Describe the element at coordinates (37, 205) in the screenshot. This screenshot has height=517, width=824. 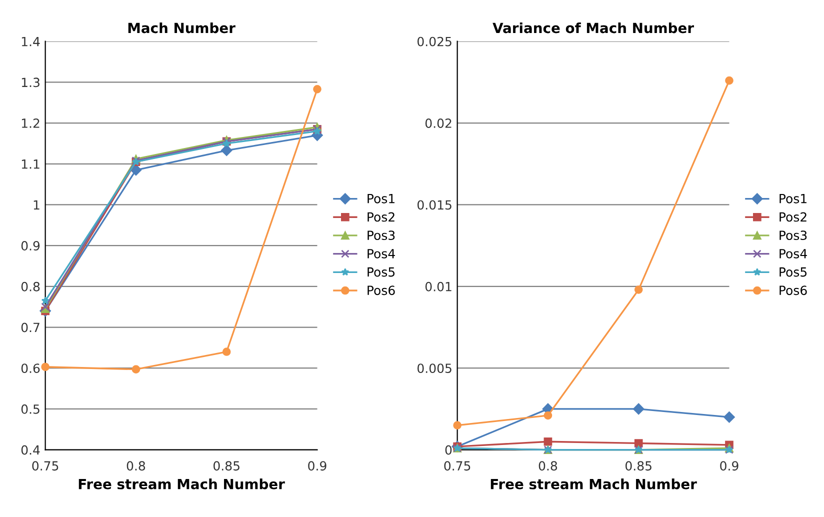
I see `y-tick-label: 1` at that location.